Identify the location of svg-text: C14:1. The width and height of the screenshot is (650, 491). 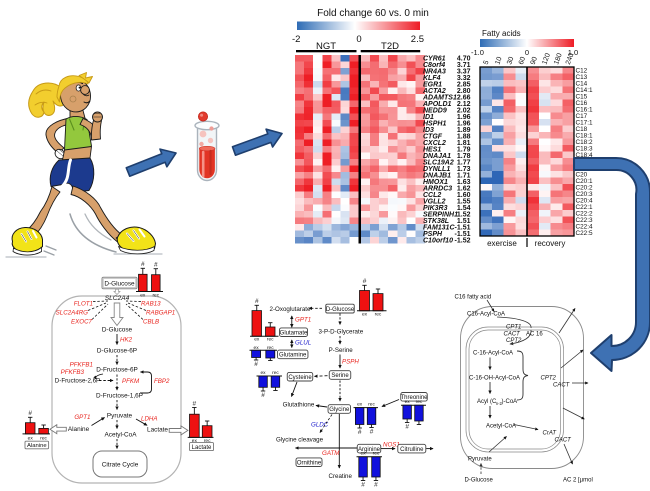
(584, 90).